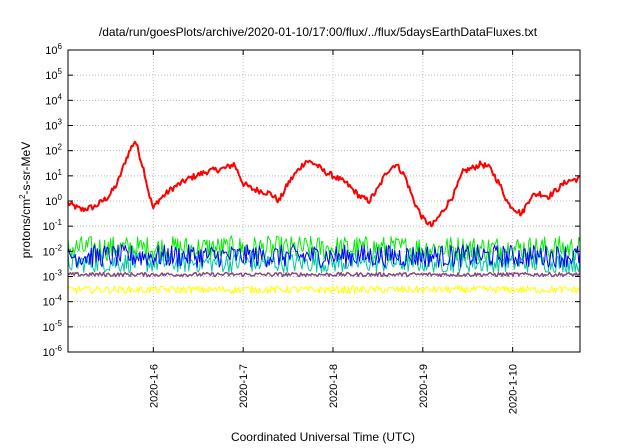 This screenshot has height=448, width=640. What do you see at coordinates (59, 222) in the screenshot?
I see `y-tick-exponent: -1` at bounding box center [59, 222].